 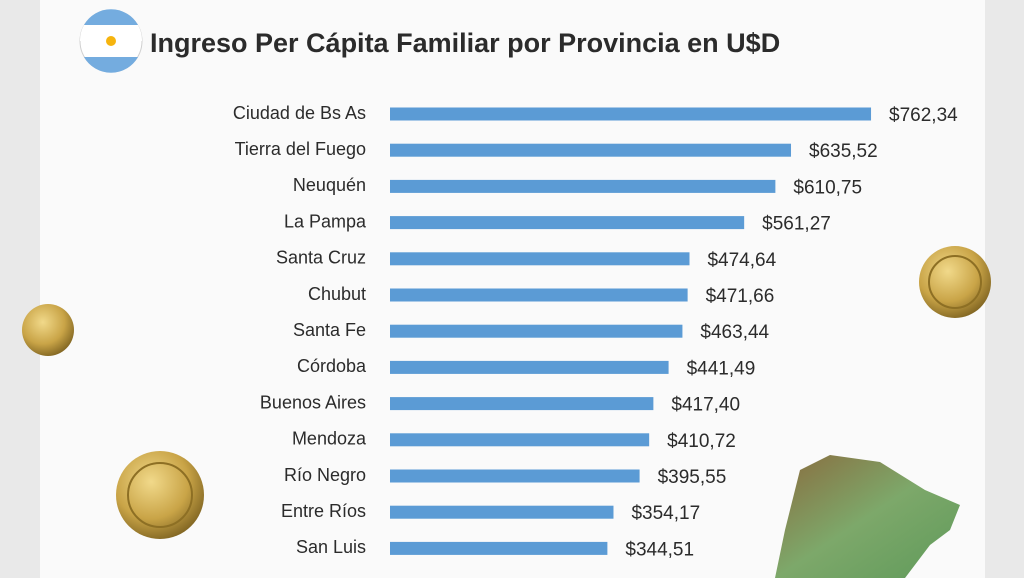 What do you see at coordinates (923, 115) in the screenshot?
I see `value-label: $762,34` at bounding box center [923, 115].